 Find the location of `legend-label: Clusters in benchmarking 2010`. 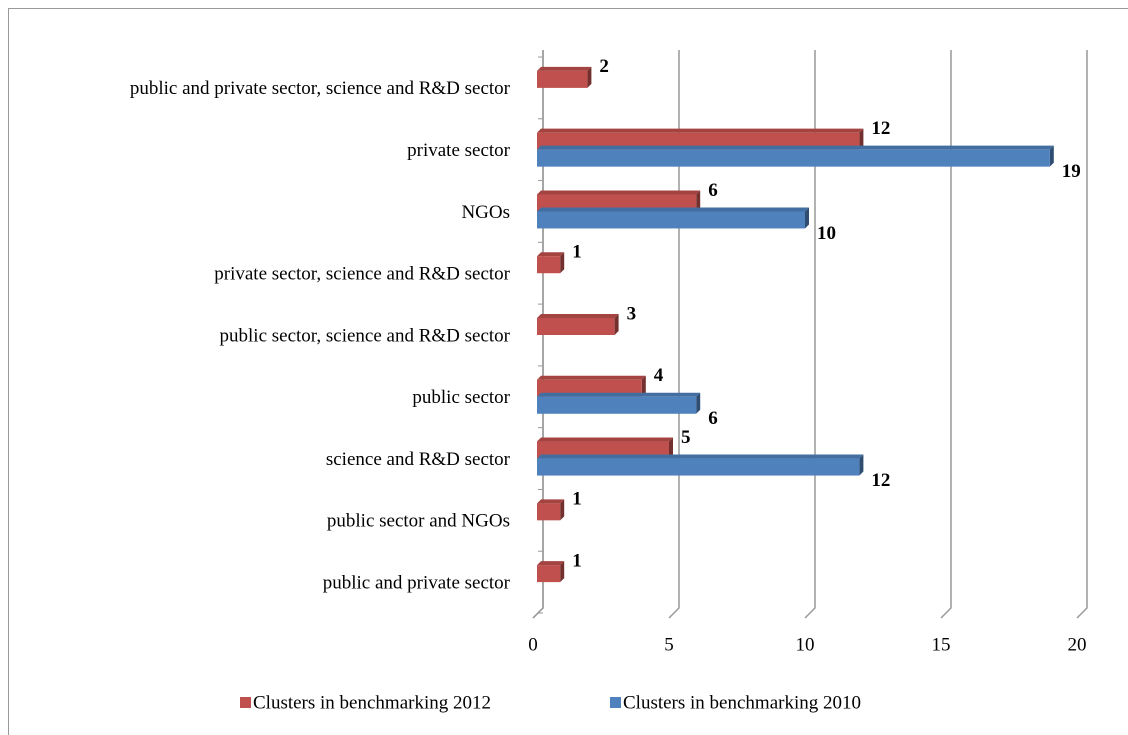

legend-label: Clusters in benchmarking 2010 is located at coordinates (742, 702).